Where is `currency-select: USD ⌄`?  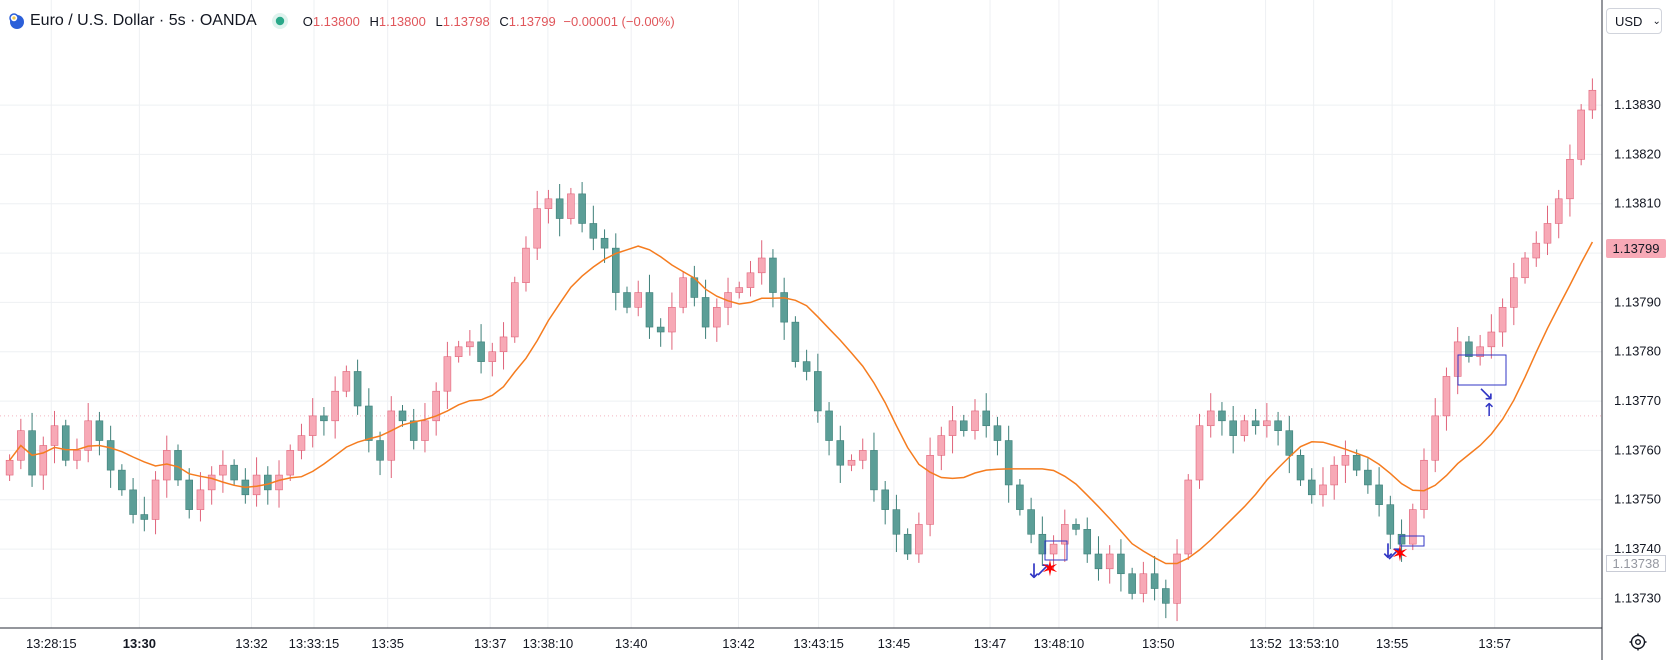
currency-select: USD ⌄ is located at coordinates (1634, 21).